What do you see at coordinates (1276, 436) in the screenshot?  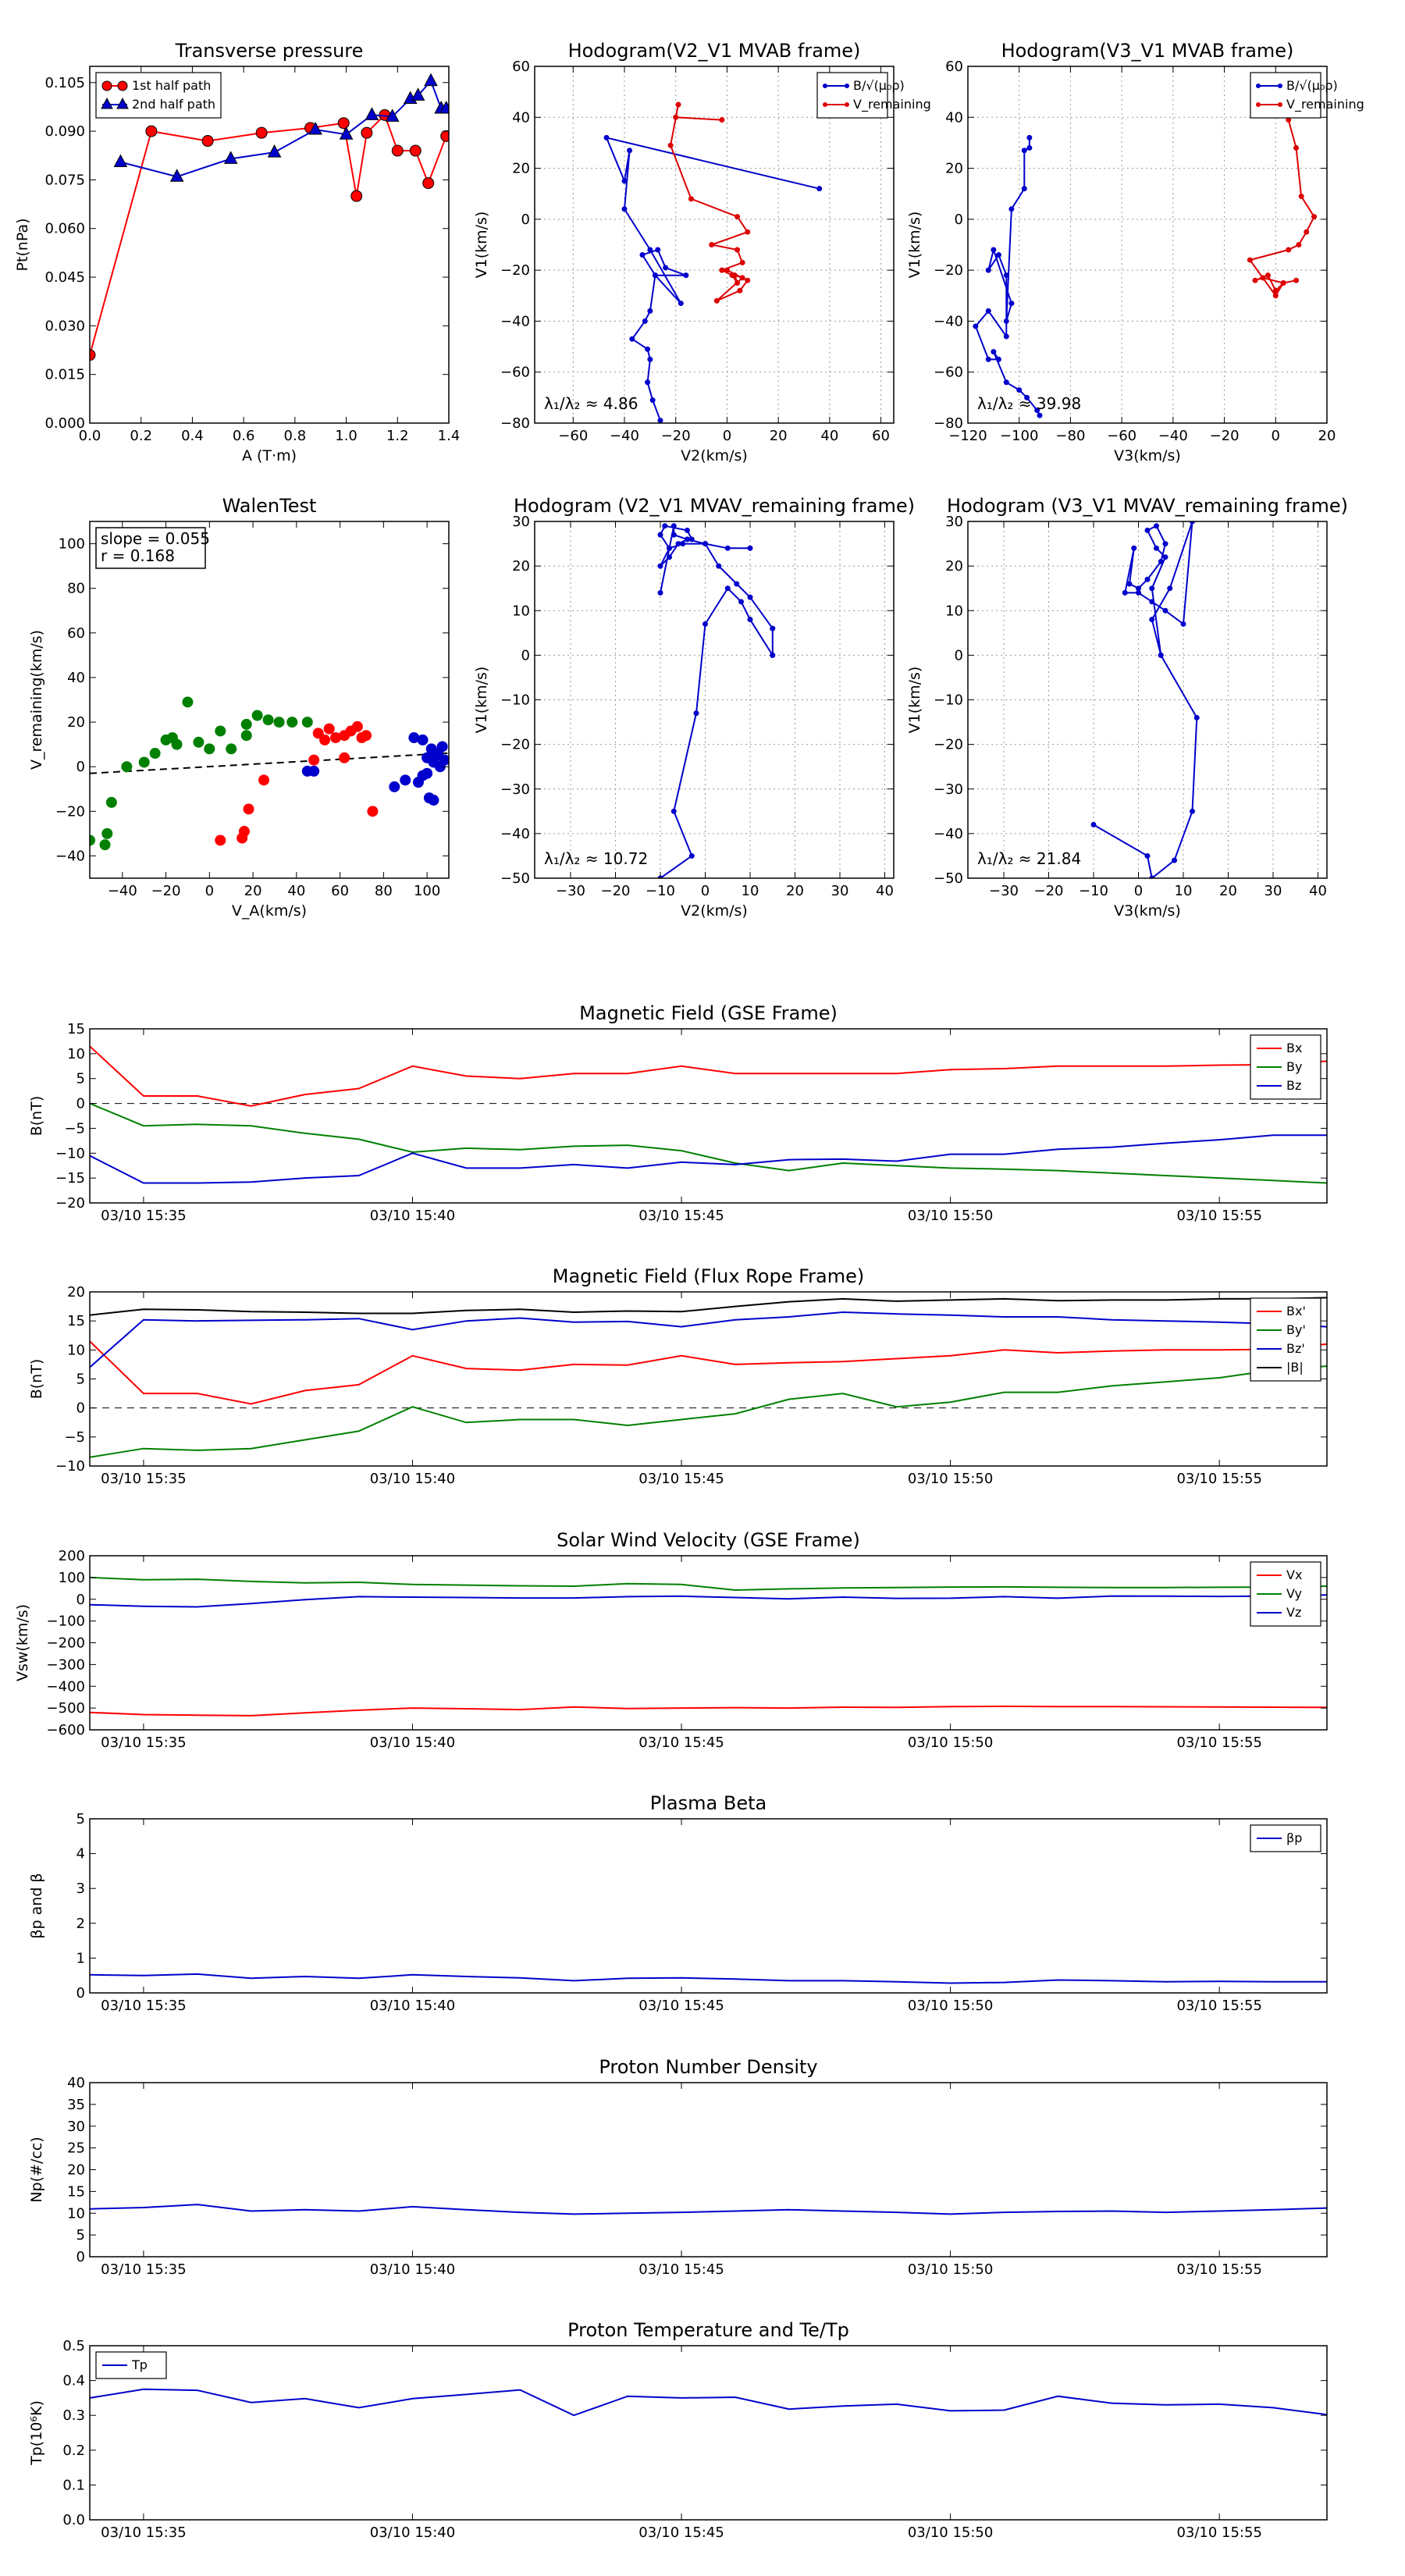 I see `x-tick-label: 0` at bounding box center [1276, 436].